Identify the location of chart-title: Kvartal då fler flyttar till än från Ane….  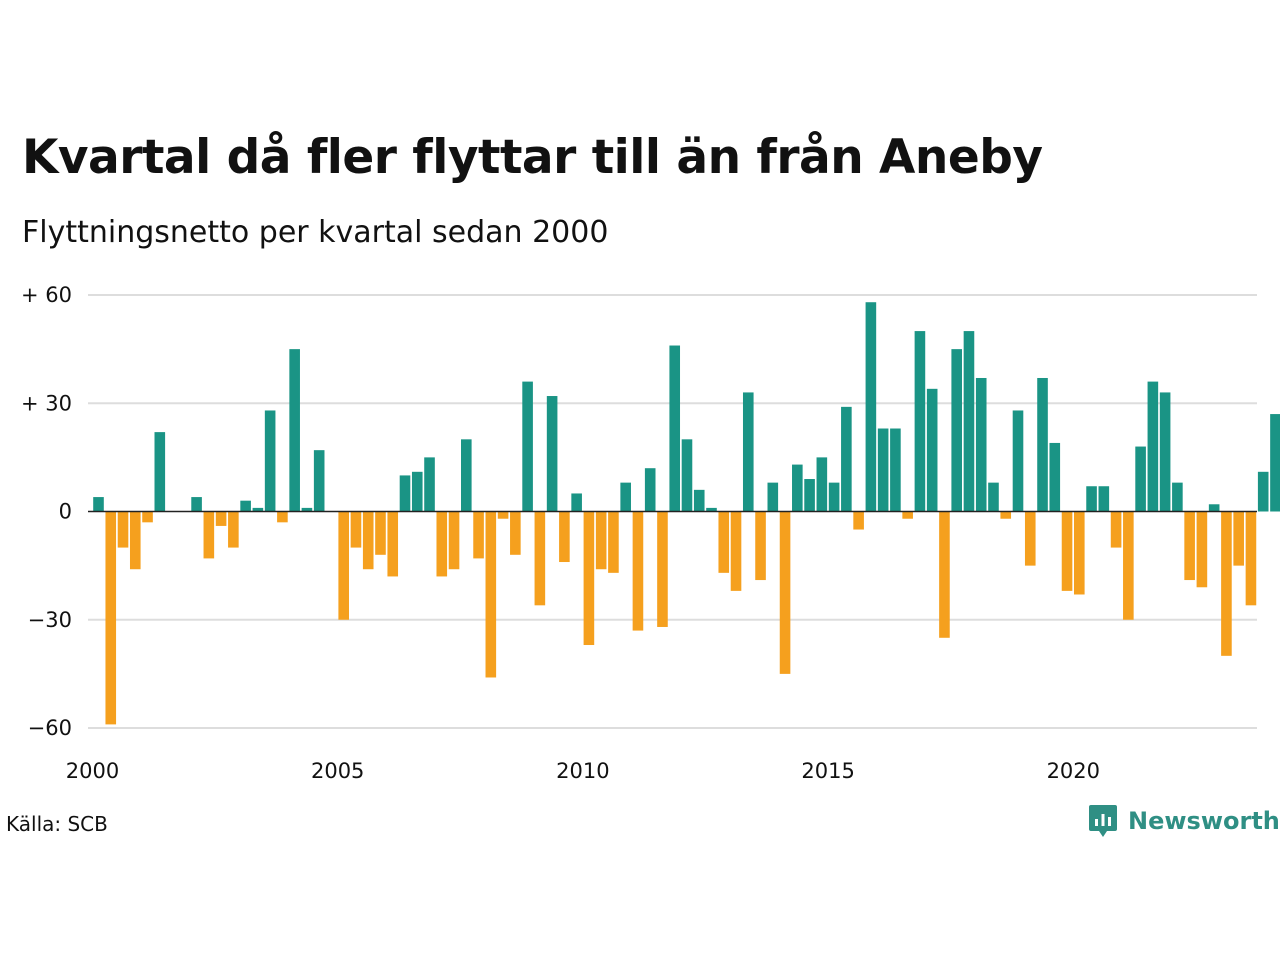
(532, 157).